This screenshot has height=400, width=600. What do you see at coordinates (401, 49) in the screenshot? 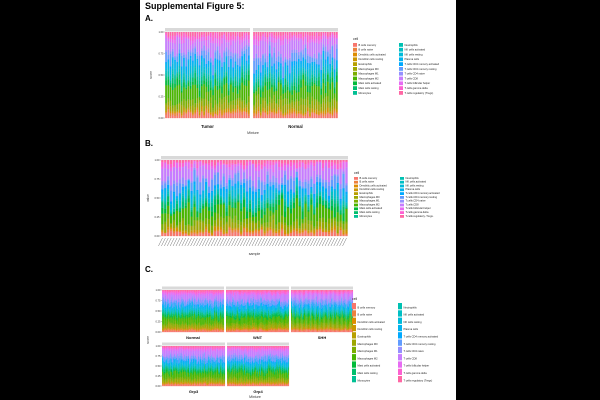
I see `panel-a-legend-swatch` at bounding box center [401, 49].